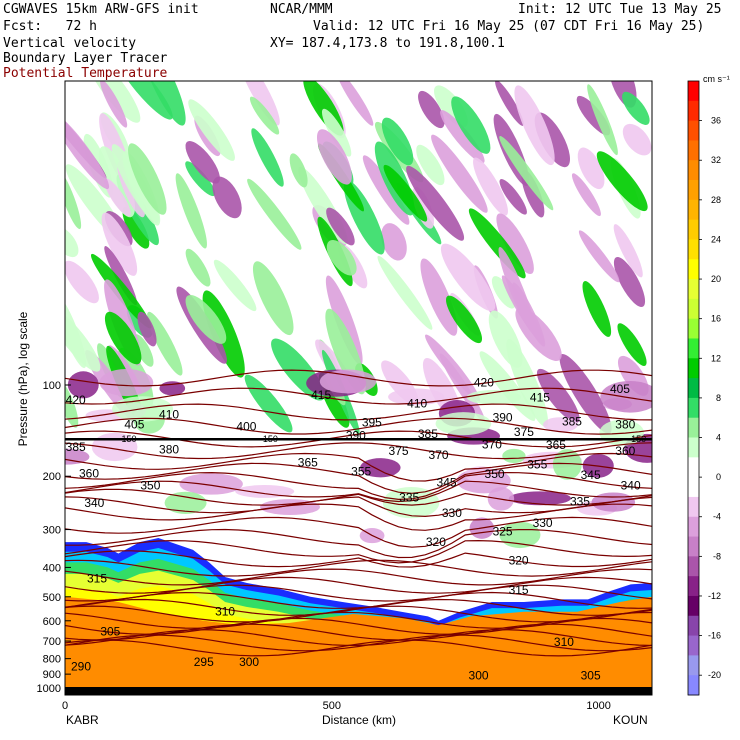  Describe the element at coordinates (387, 43) in the screenshot. I see `cross-section-endpoints: XY= 187.4,173.8 to 191.8,100.1` at that location.